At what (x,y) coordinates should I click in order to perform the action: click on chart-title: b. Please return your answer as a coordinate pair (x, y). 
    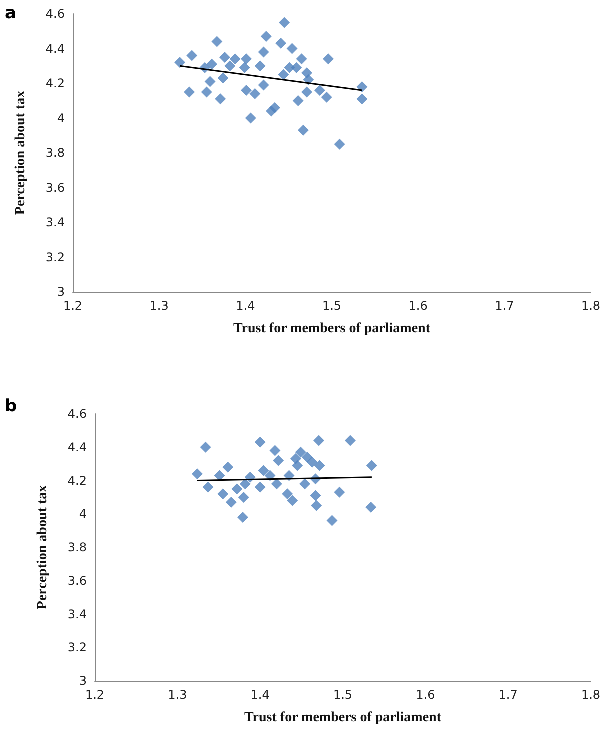
    Looking at the image, I should click on (11, 406).